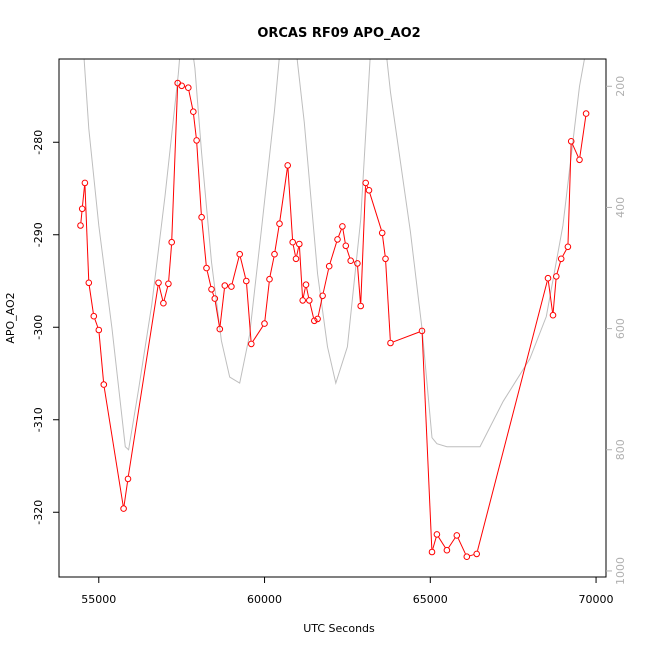 This screenshot has width=650, height=650. Describe the element at coordinates (596, 599) in the screenshot. I see `x-tick-label: 70000` at that location.